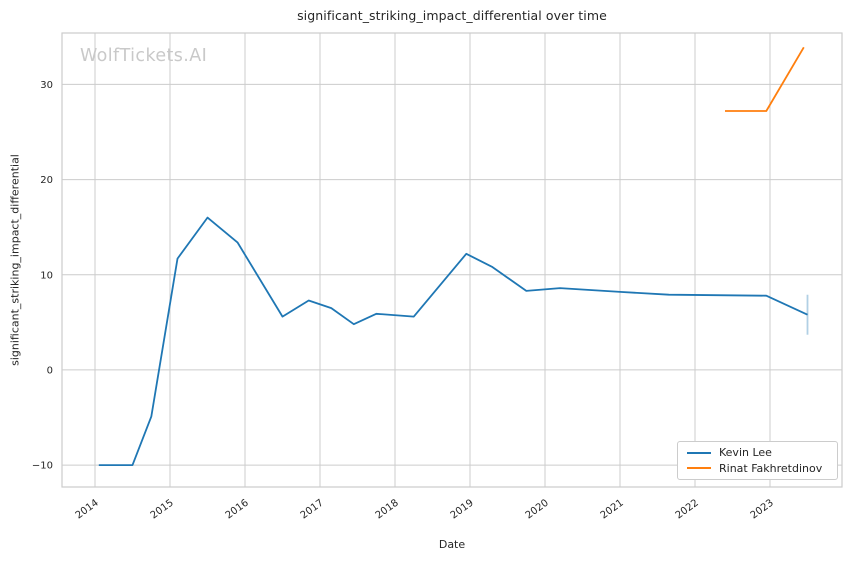 The width and height of the screenshot is (850, 561). Describe the element at coordinates (144, 56) in the screenshot. I see `watermark: WolfTickets.AI` at that location.